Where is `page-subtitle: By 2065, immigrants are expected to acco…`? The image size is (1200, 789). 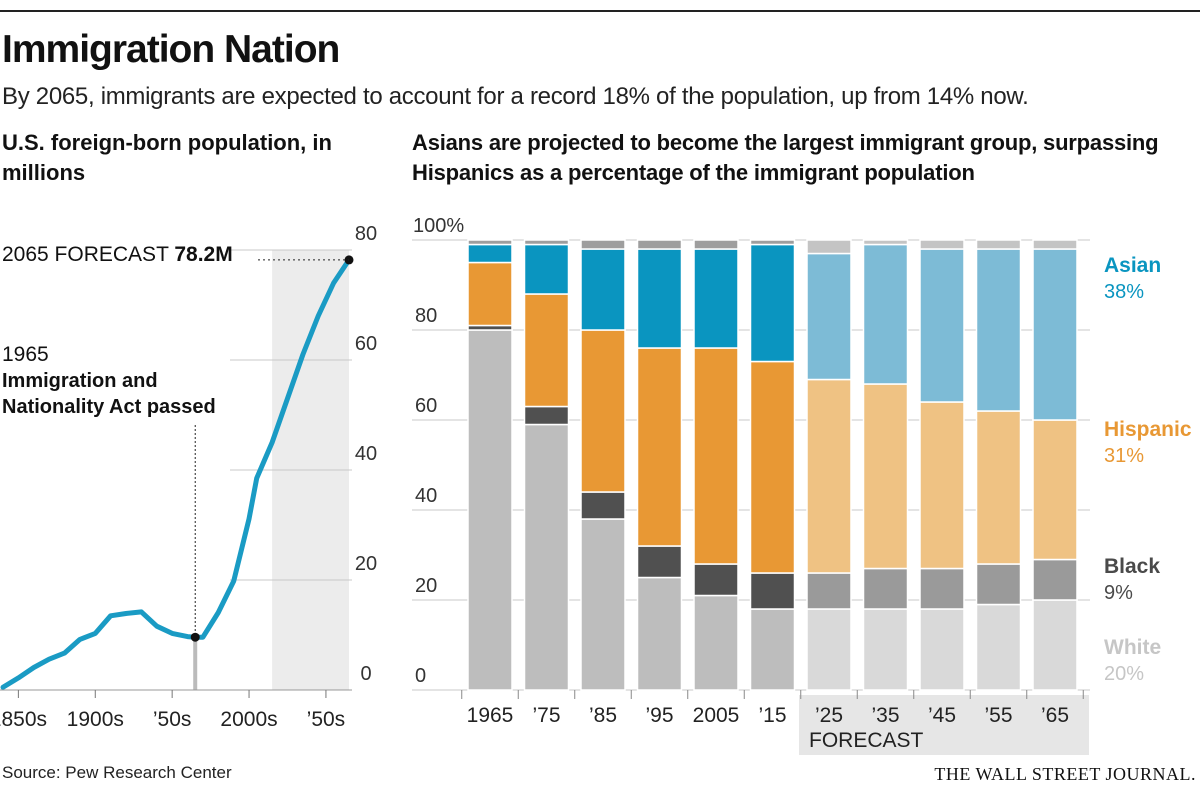
page-subtitle: By 2065, immigrants are expected to acco… is located at coordinates (515, 96).